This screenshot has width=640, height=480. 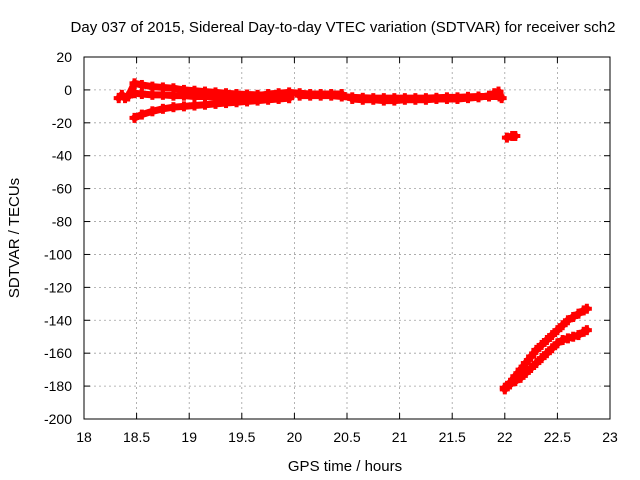 What do you see at coordinates (505, 437) in the screenshot?
I see `x-tick-label: 22` at bounding box center [505, 437].